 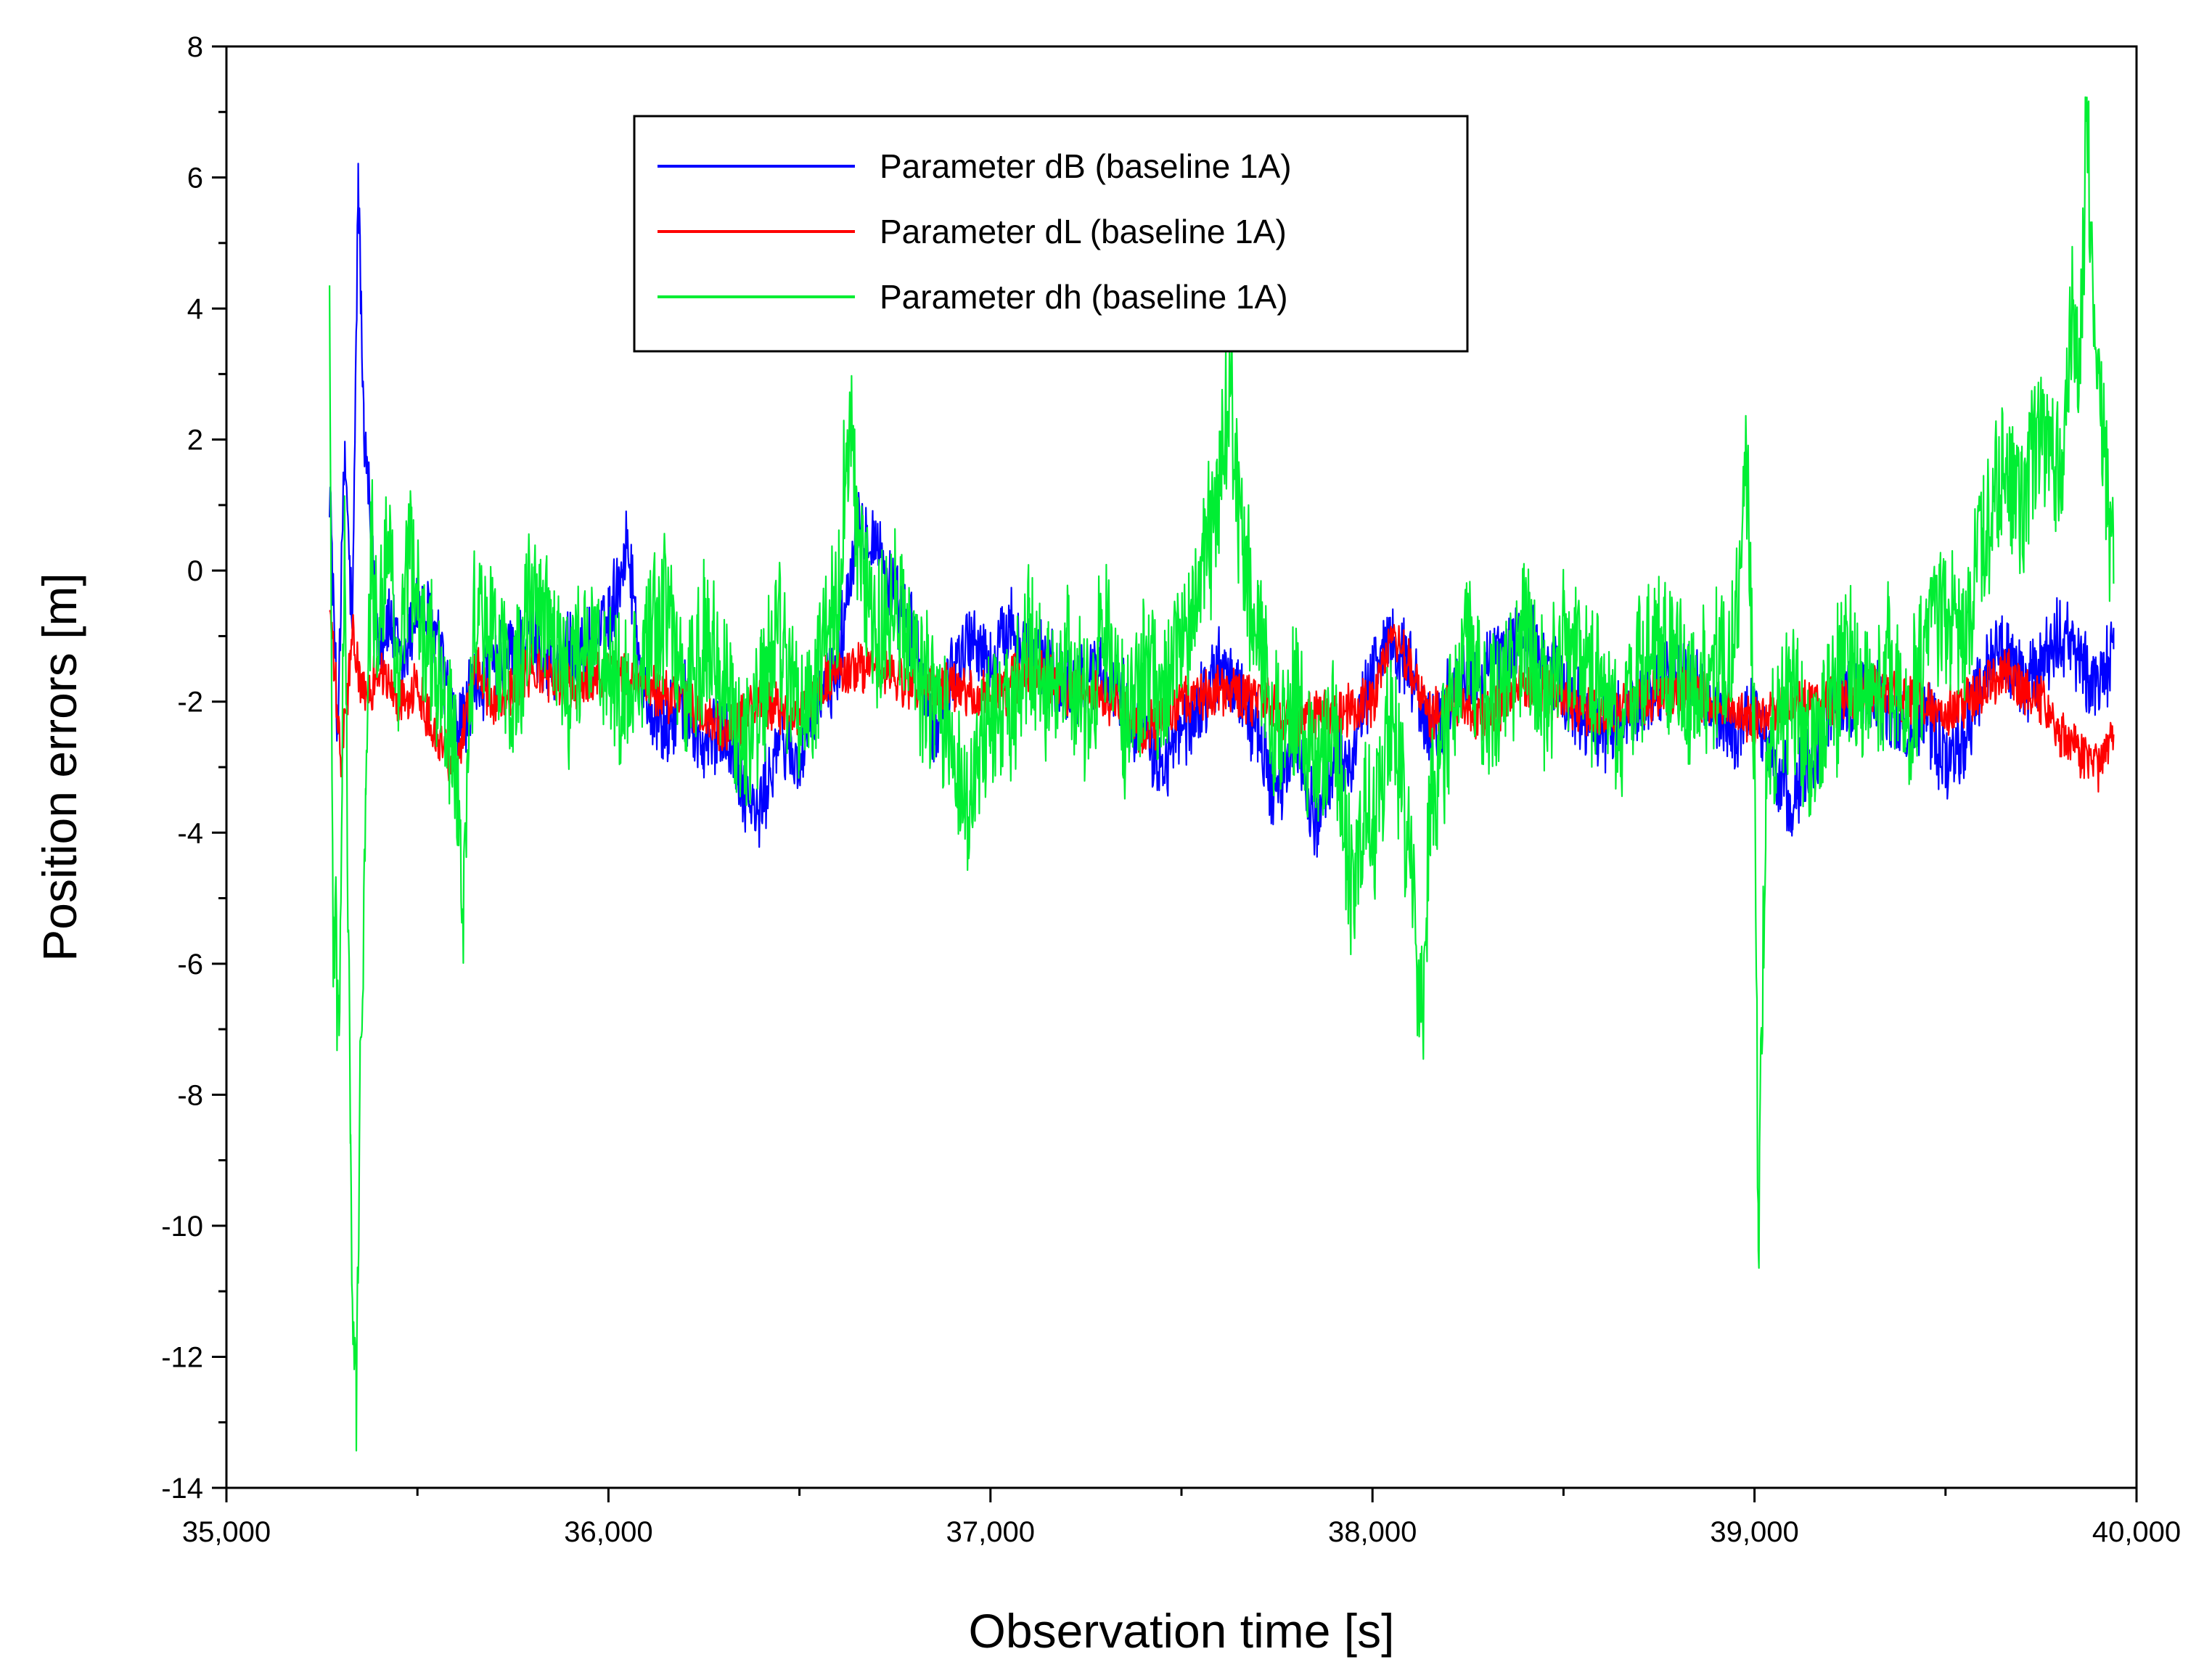 I want to click on y-tick-label: -6, so click(x=190, y=965).